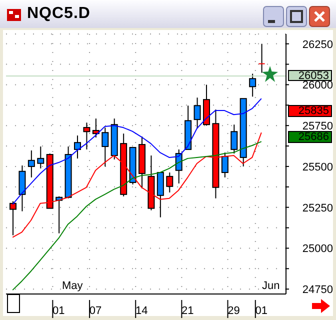 Image resolution: width=336 pixels, height=320 pixels. Describe the element at coordinates (141, 311) in the screenshot. I see `x-tick-label: 14` at that location.